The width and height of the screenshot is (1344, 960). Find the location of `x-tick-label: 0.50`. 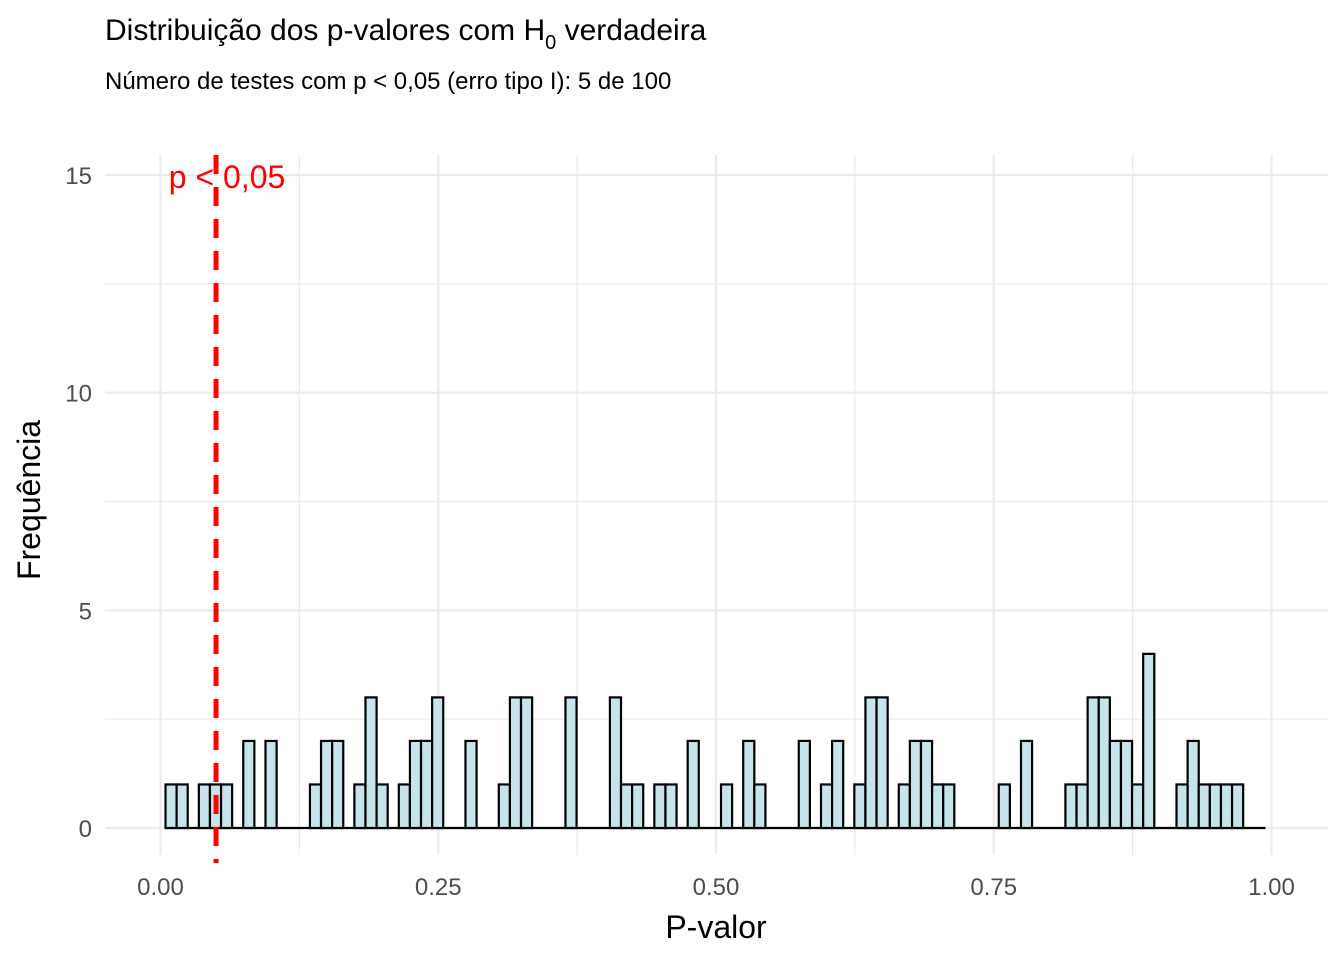

x-tick-label: 0.50 is located at coordinates (716, 887).